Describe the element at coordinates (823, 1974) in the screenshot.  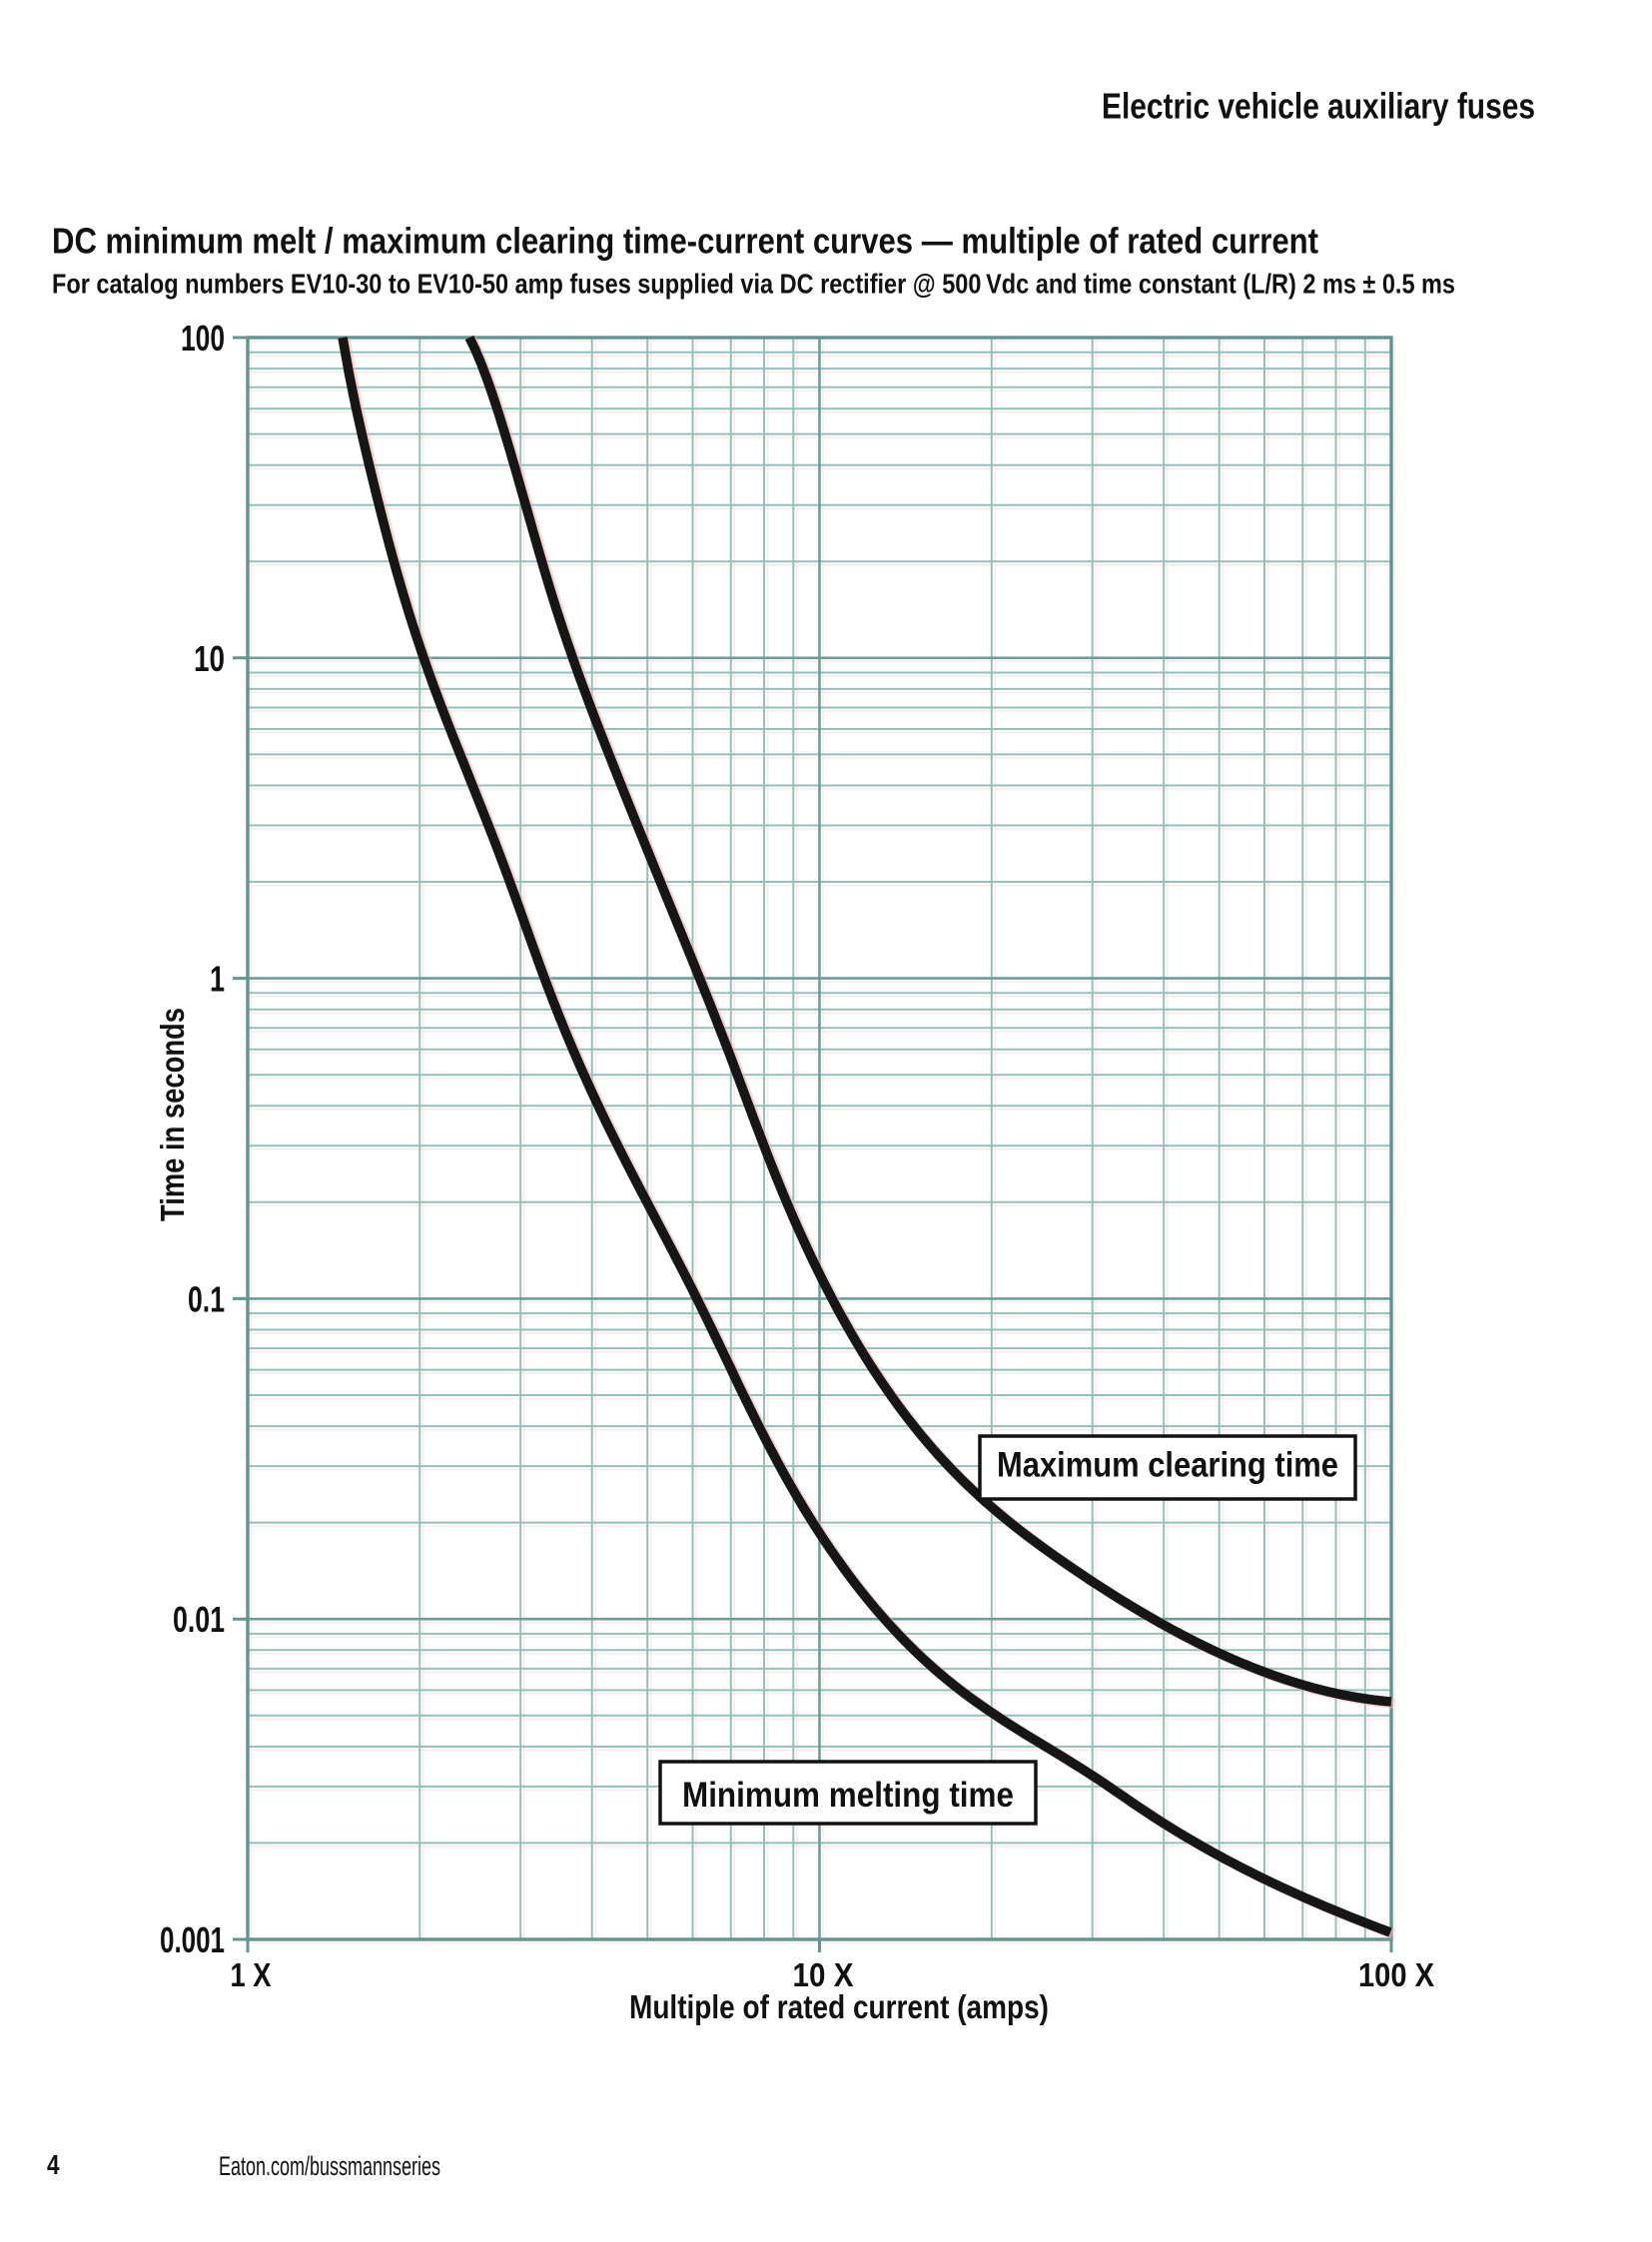
I see `svg-text: 10 X` at that location.